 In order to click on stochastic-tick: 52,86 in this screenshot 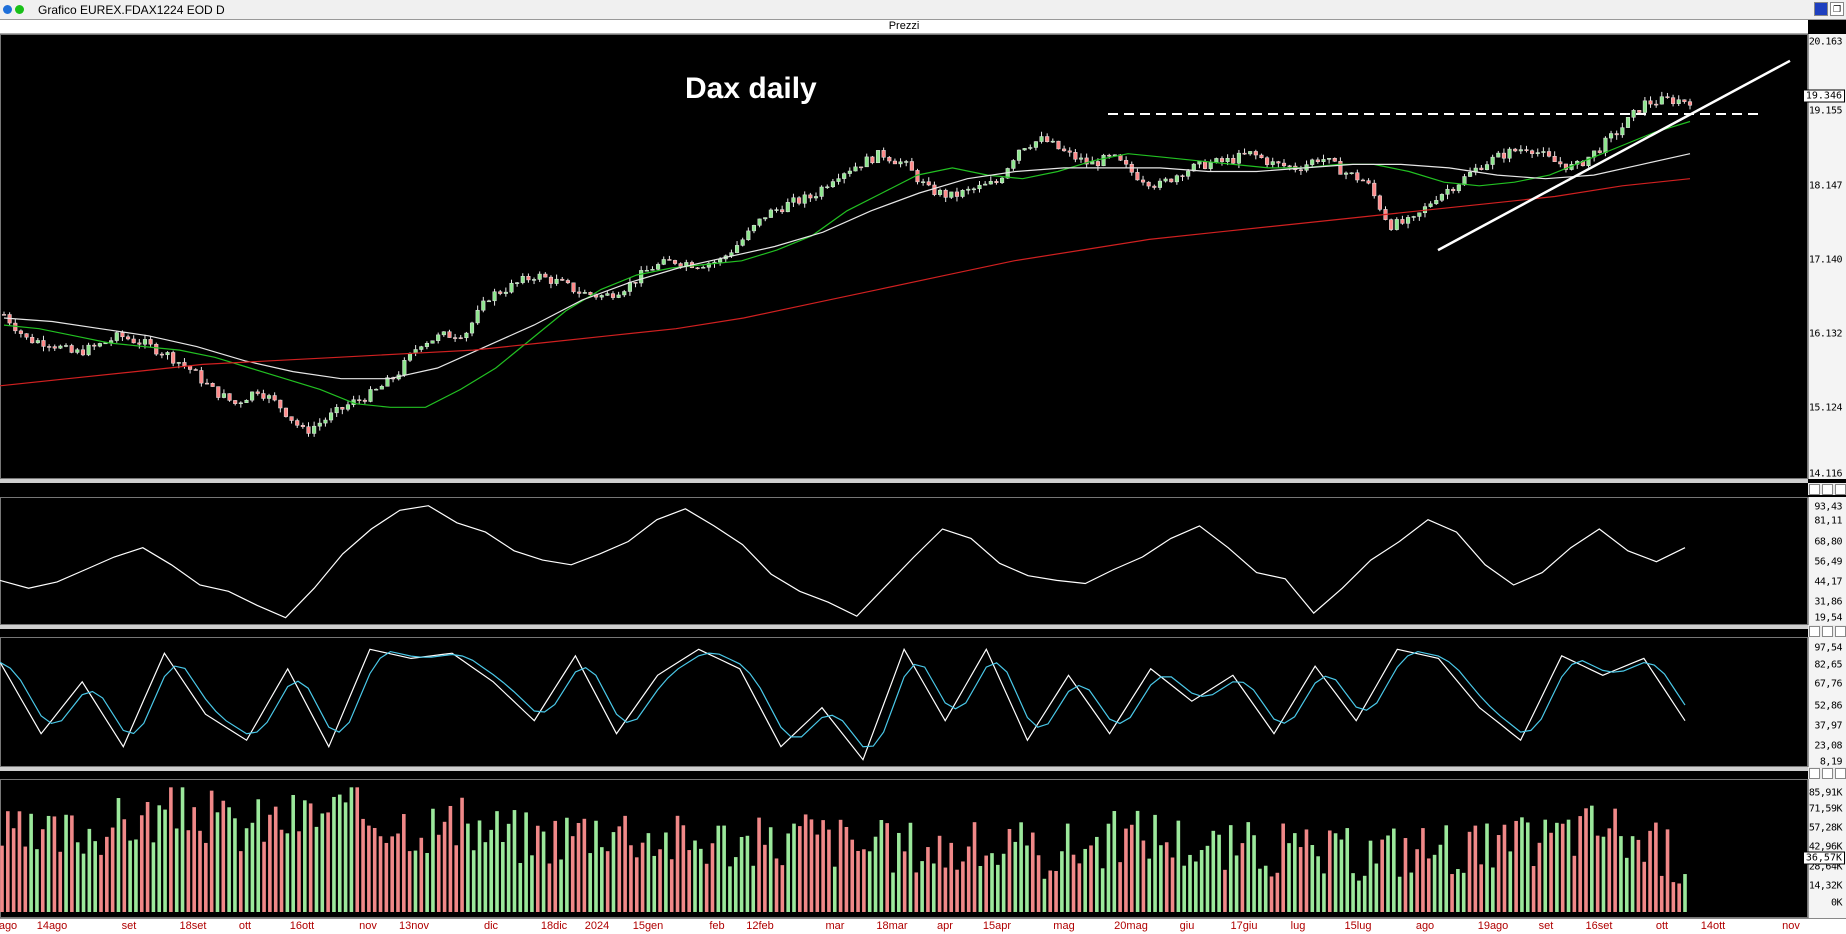, I will do `click(1828, 706)`.